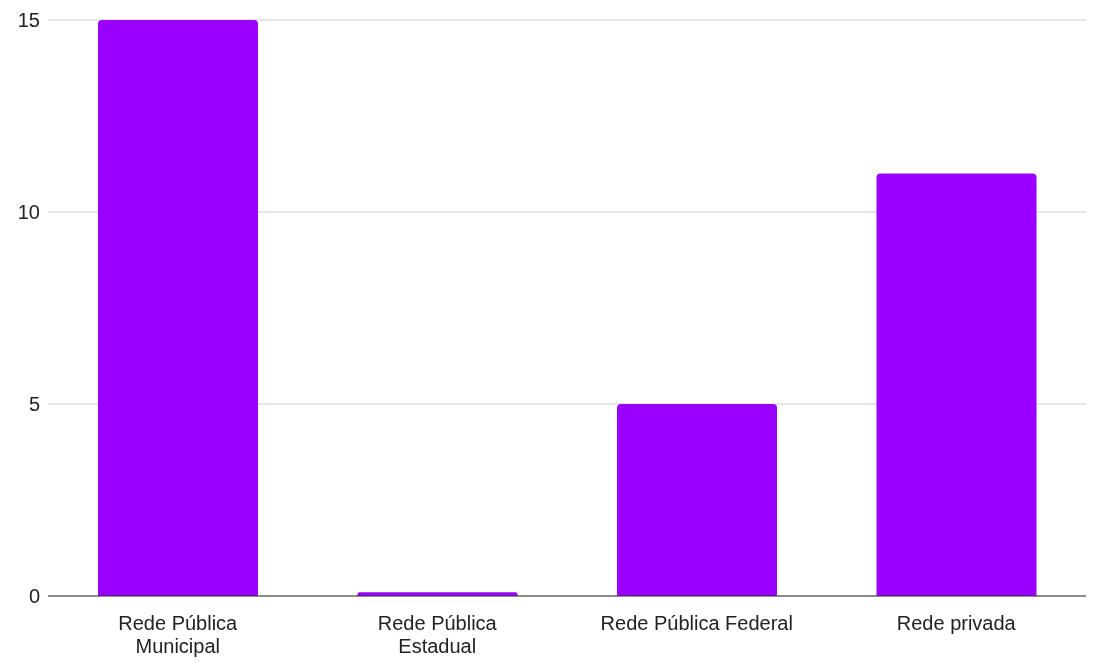 The width and height of the screenshot is (1094, 662). Describe the element at coordinates (28, 20) in the screenshot. I see `y-tick-label: 15` at that location.